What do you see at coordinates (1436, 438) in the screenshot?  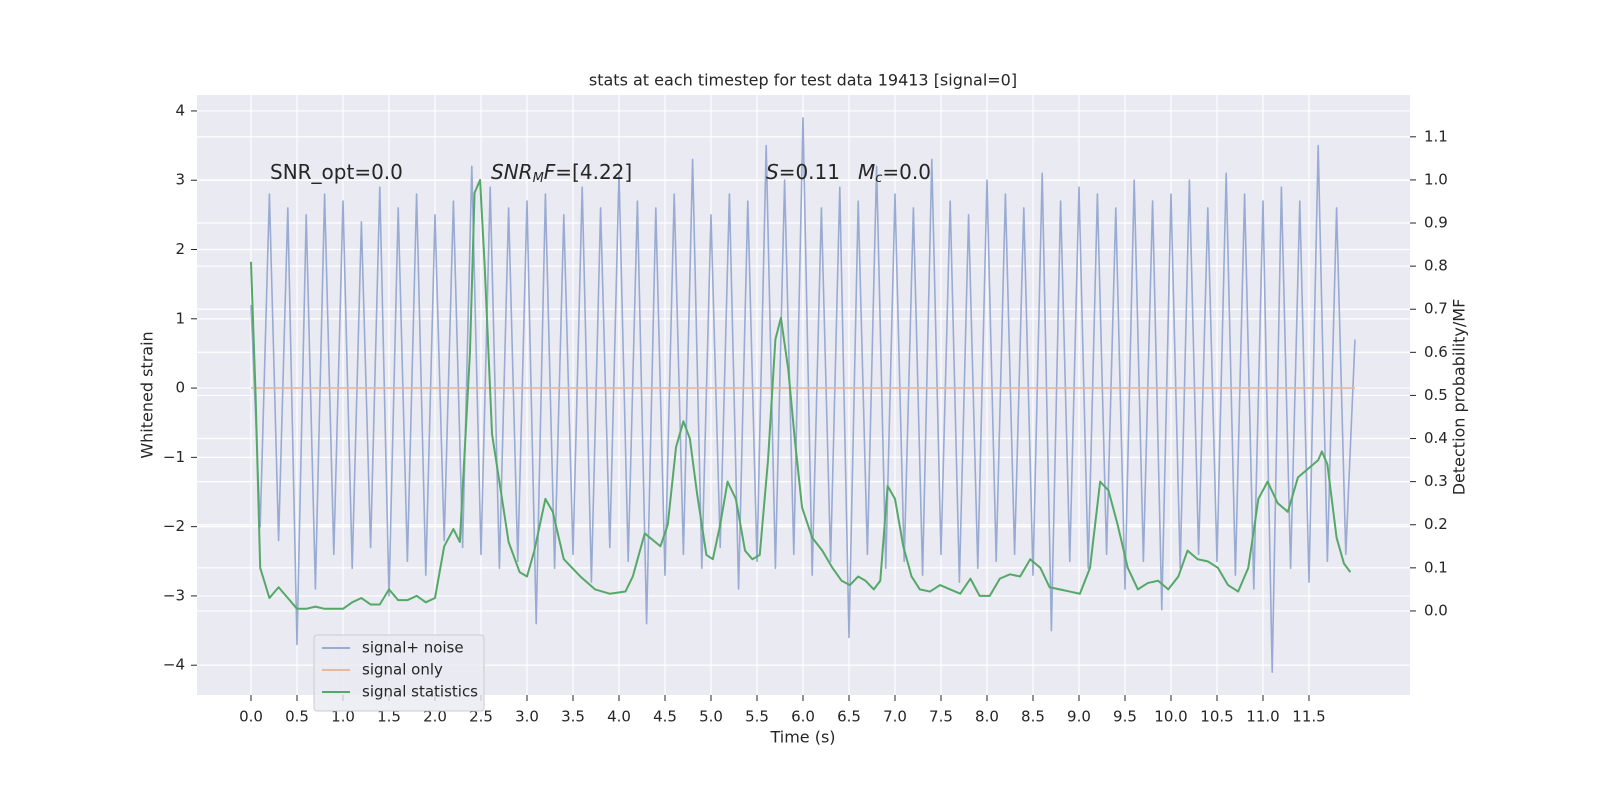 I see `y2-tick-label: 0.4` at bounding box center [1436, 438].